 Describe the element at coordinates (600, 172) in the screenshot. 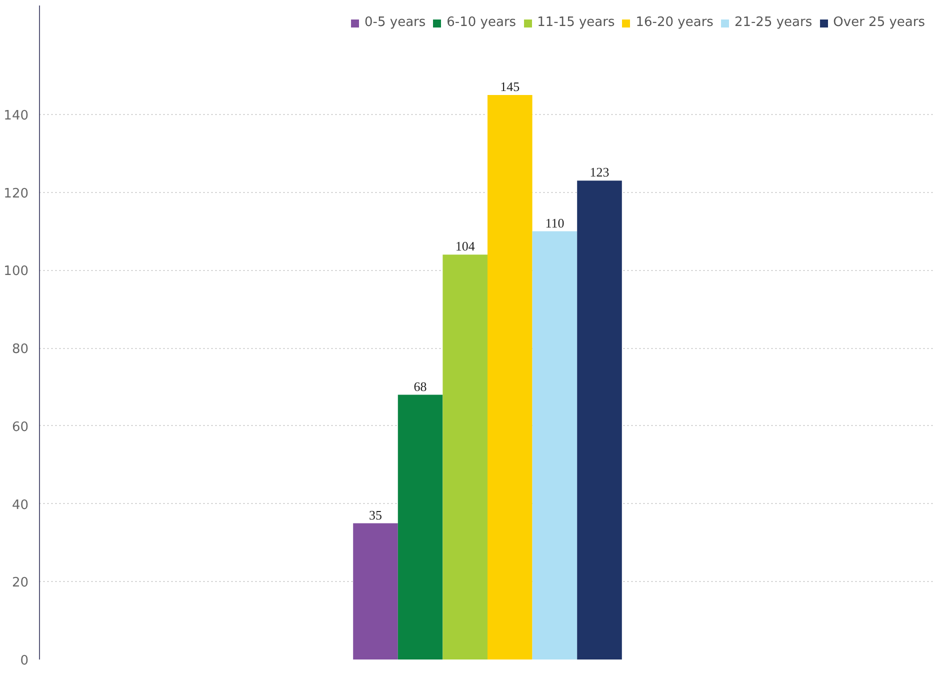

I see `data-label: 123` at that location.